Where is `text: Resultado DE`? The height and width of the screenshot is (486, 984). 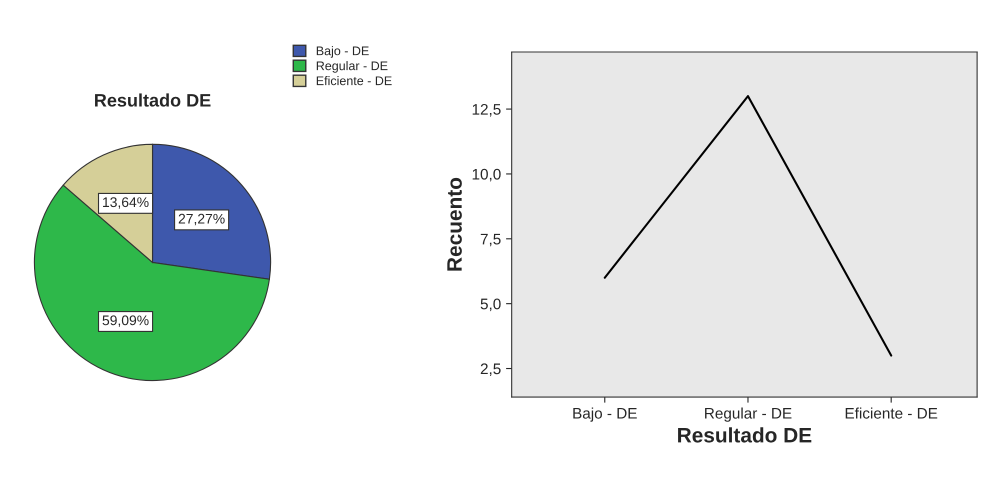 text: Resultado DE is located at coordinates (153, 100).